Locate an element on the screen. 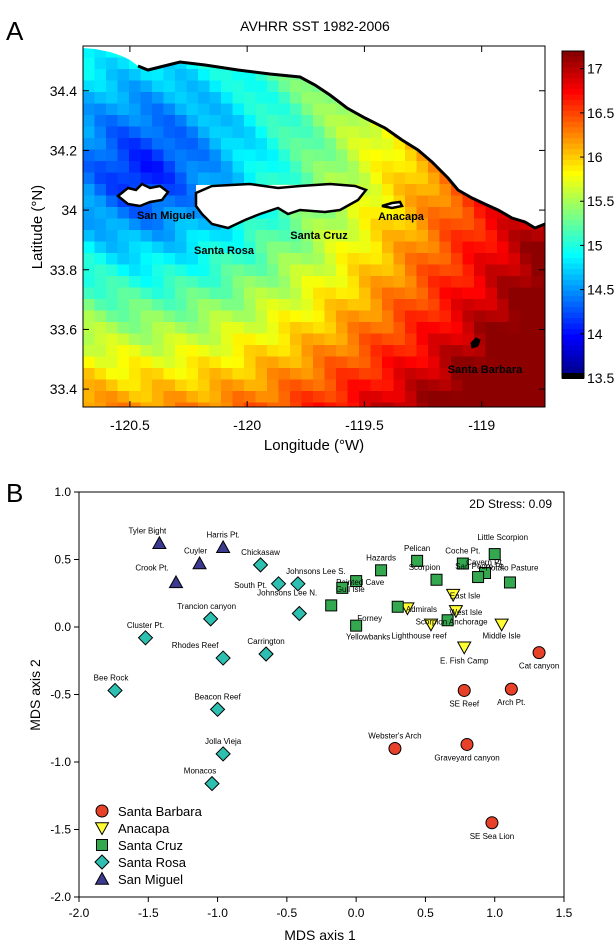  map-y-tick-label: 33.8 is located at coordinates (63, 270).